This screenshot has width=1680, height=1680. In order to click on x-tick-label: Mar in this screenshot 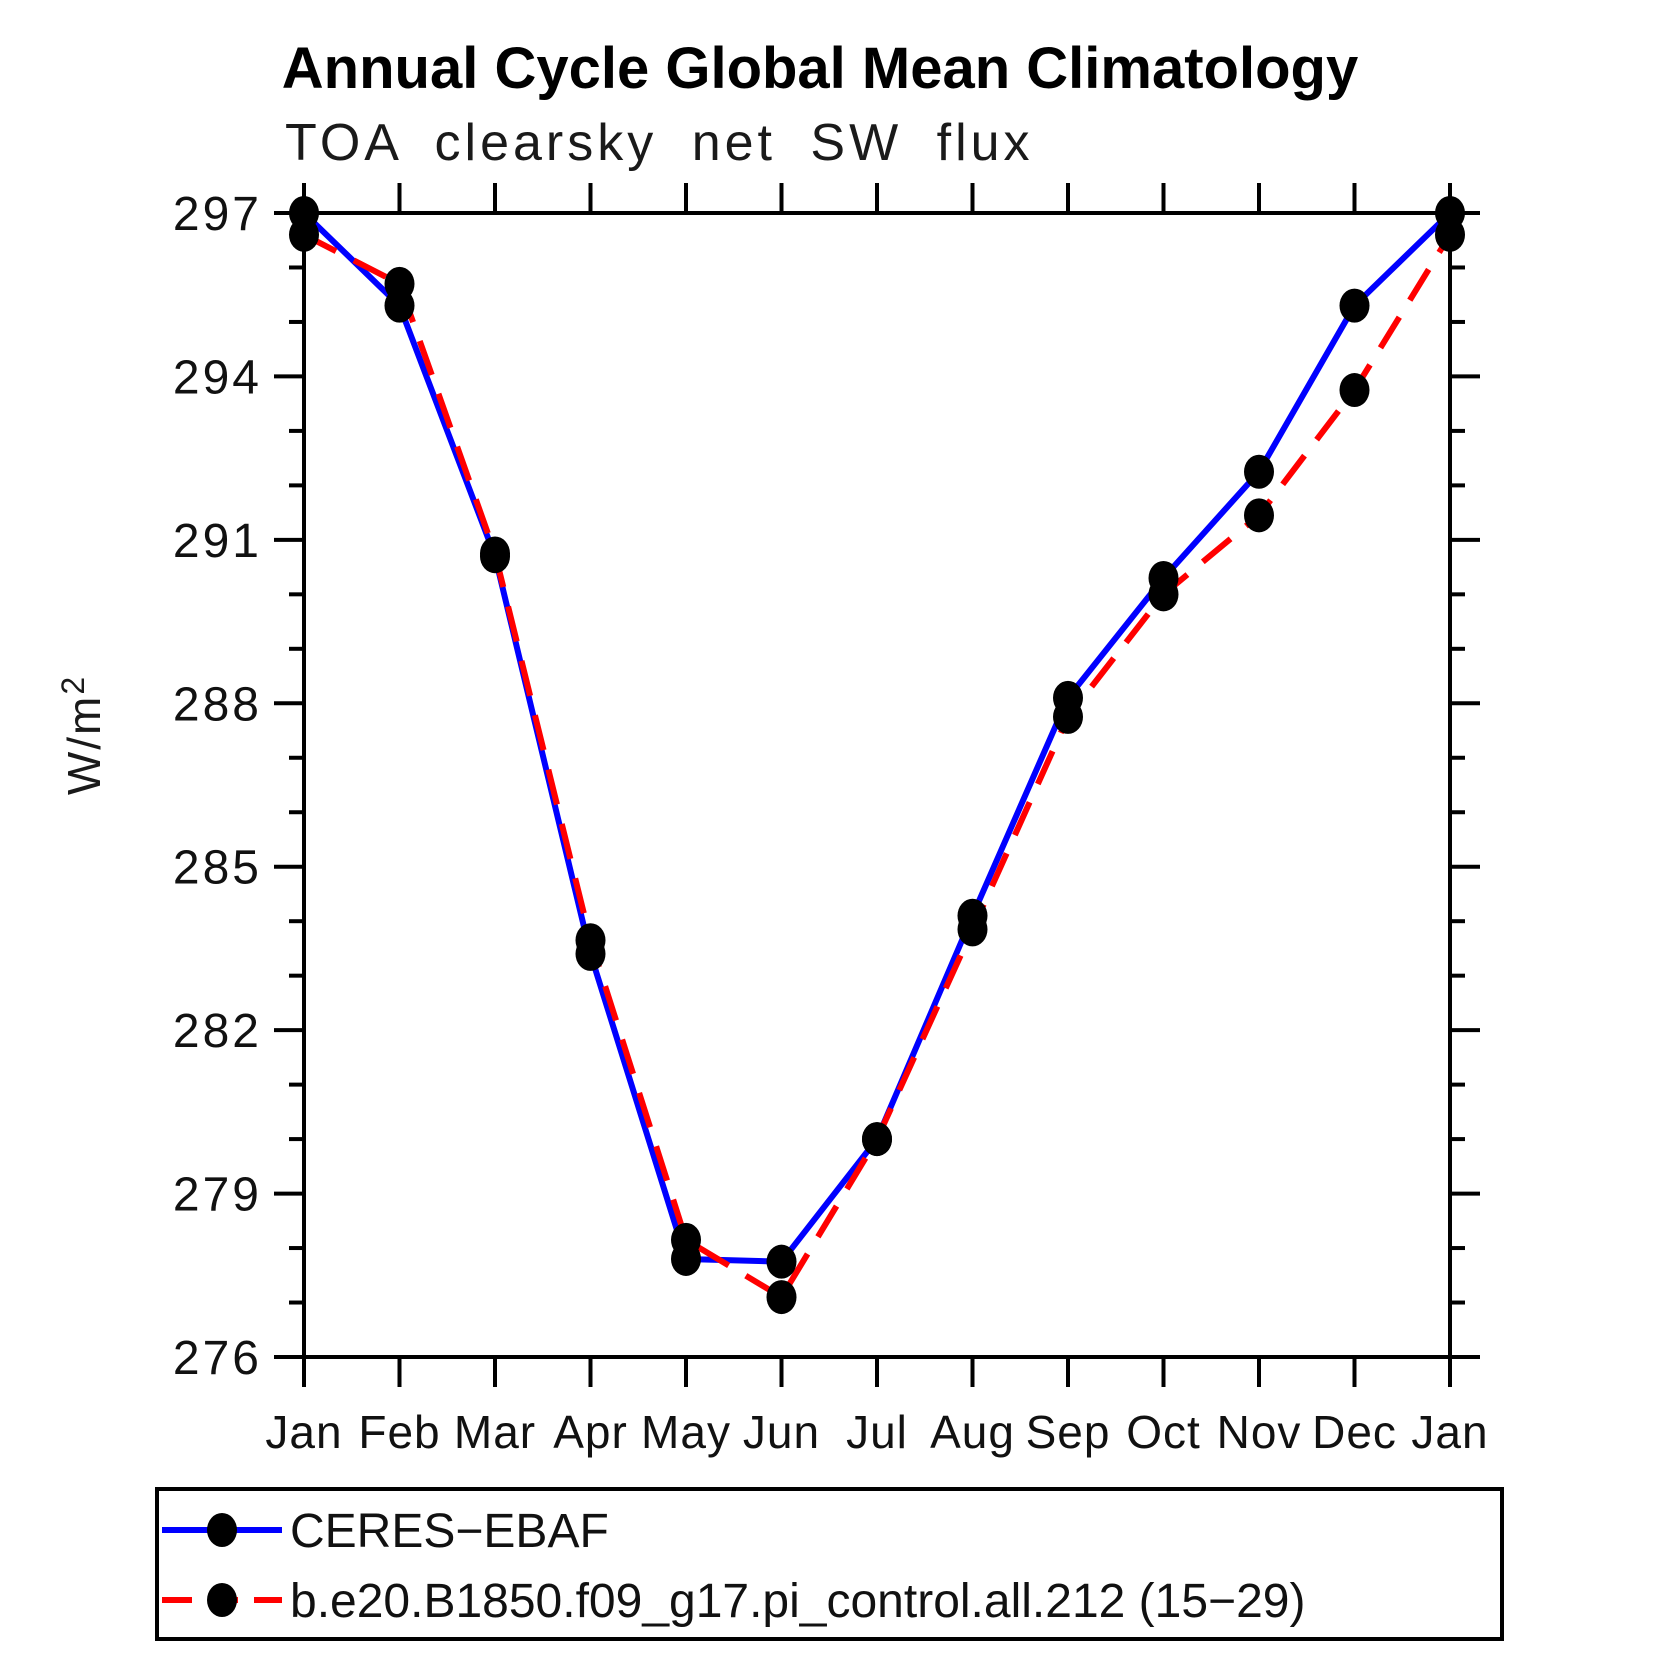, I will do `click(495, 1432)`.